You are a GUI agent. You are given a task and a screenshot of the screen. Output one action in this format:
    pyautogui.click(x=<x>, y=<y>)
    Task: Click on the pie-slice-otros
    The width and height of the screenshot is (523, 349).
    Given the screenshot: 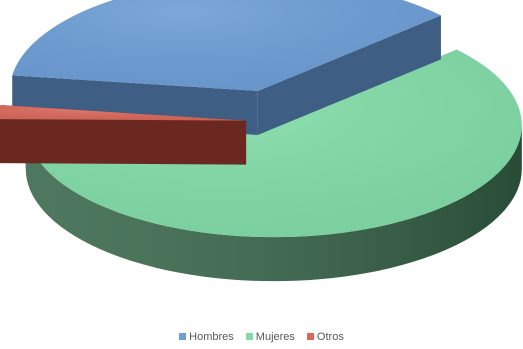 What is the action you would take?
    pyautogui.click(x=123, y=135)
    